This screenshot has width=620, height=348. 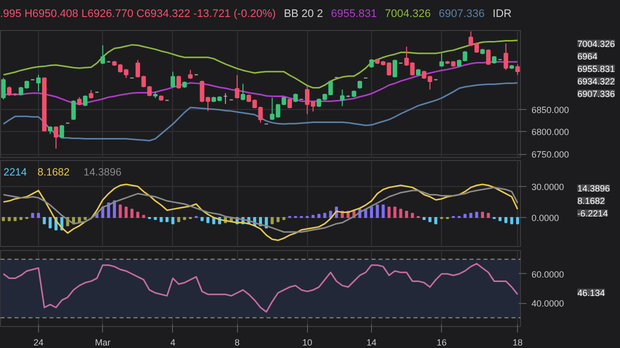 What do you see at coordinates (548, 187) in the screenshot?
I see `y-tick-label: 30.0000` at bounding box center [548, 187].